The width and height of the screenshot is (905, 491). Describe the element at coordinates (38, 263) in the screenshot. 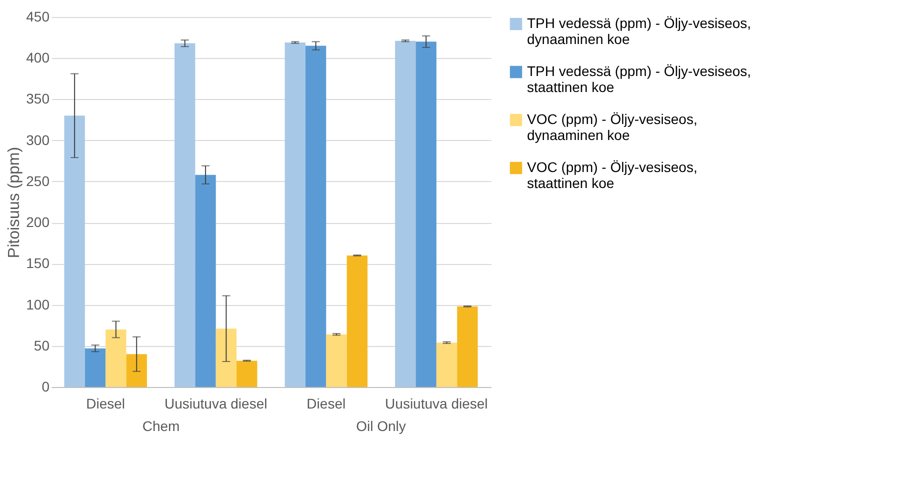

I see `y-tick-label: 150` at that location.